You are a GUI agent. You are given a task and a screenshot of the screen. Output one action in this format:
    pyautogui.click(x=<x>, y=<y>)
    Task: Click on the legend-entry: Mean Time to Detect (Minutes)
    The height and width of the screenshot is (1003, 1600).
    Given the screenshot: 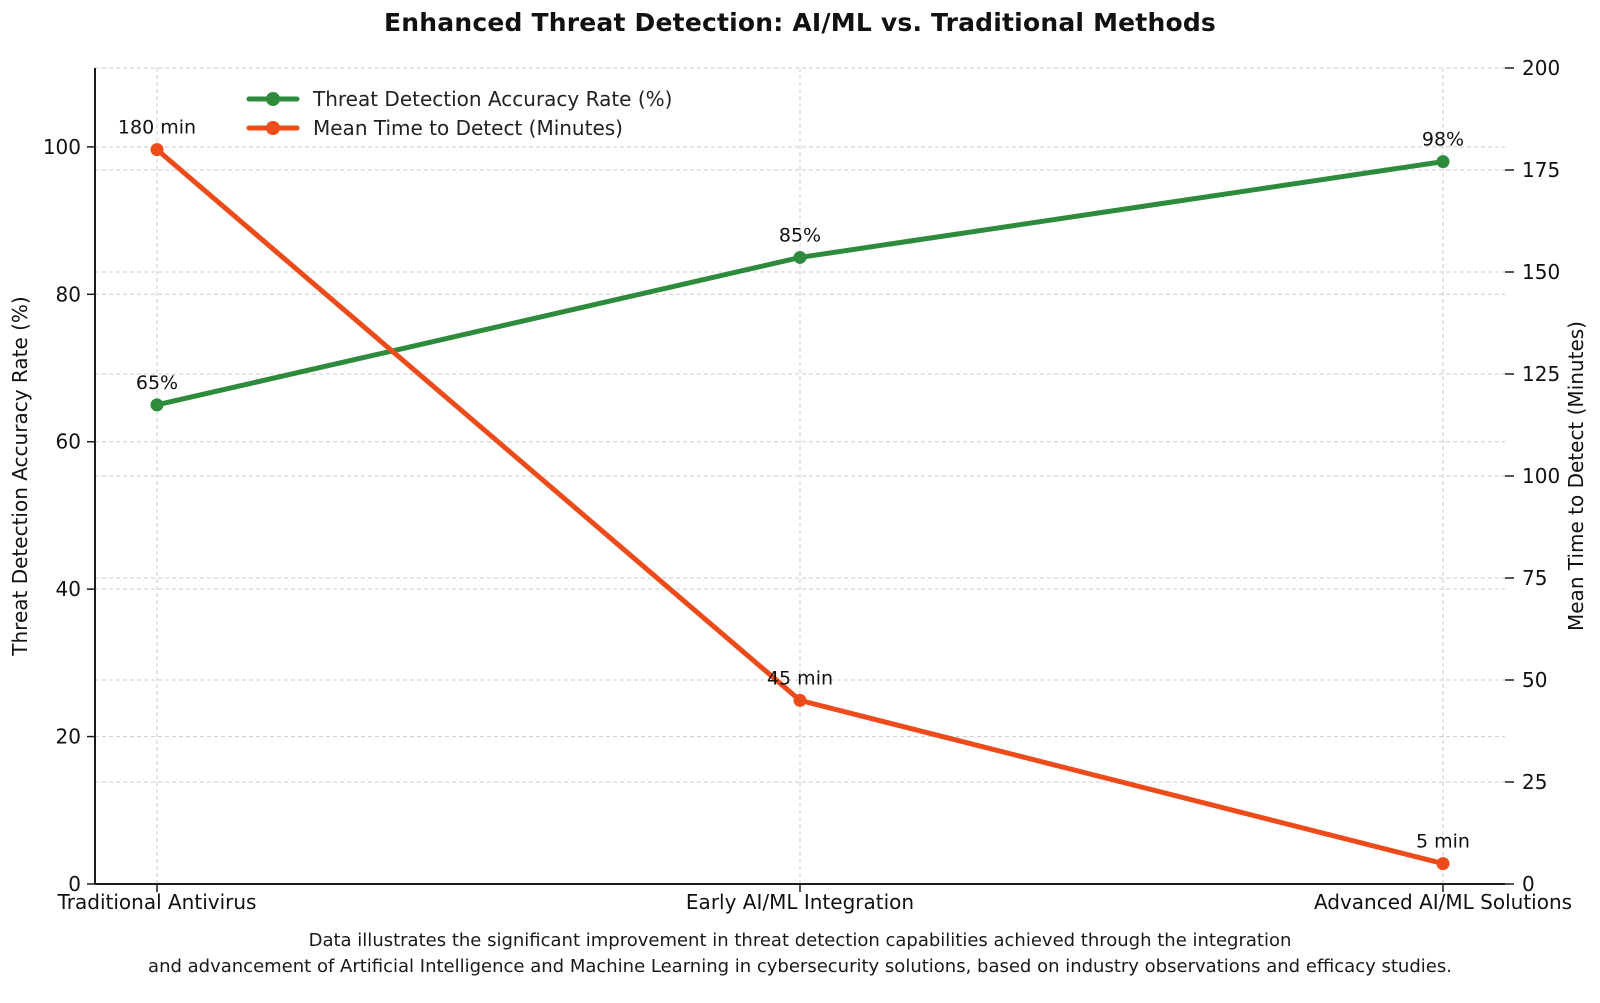 What is the action you would take?
    pyautogui.click(x=434, y=128)
    